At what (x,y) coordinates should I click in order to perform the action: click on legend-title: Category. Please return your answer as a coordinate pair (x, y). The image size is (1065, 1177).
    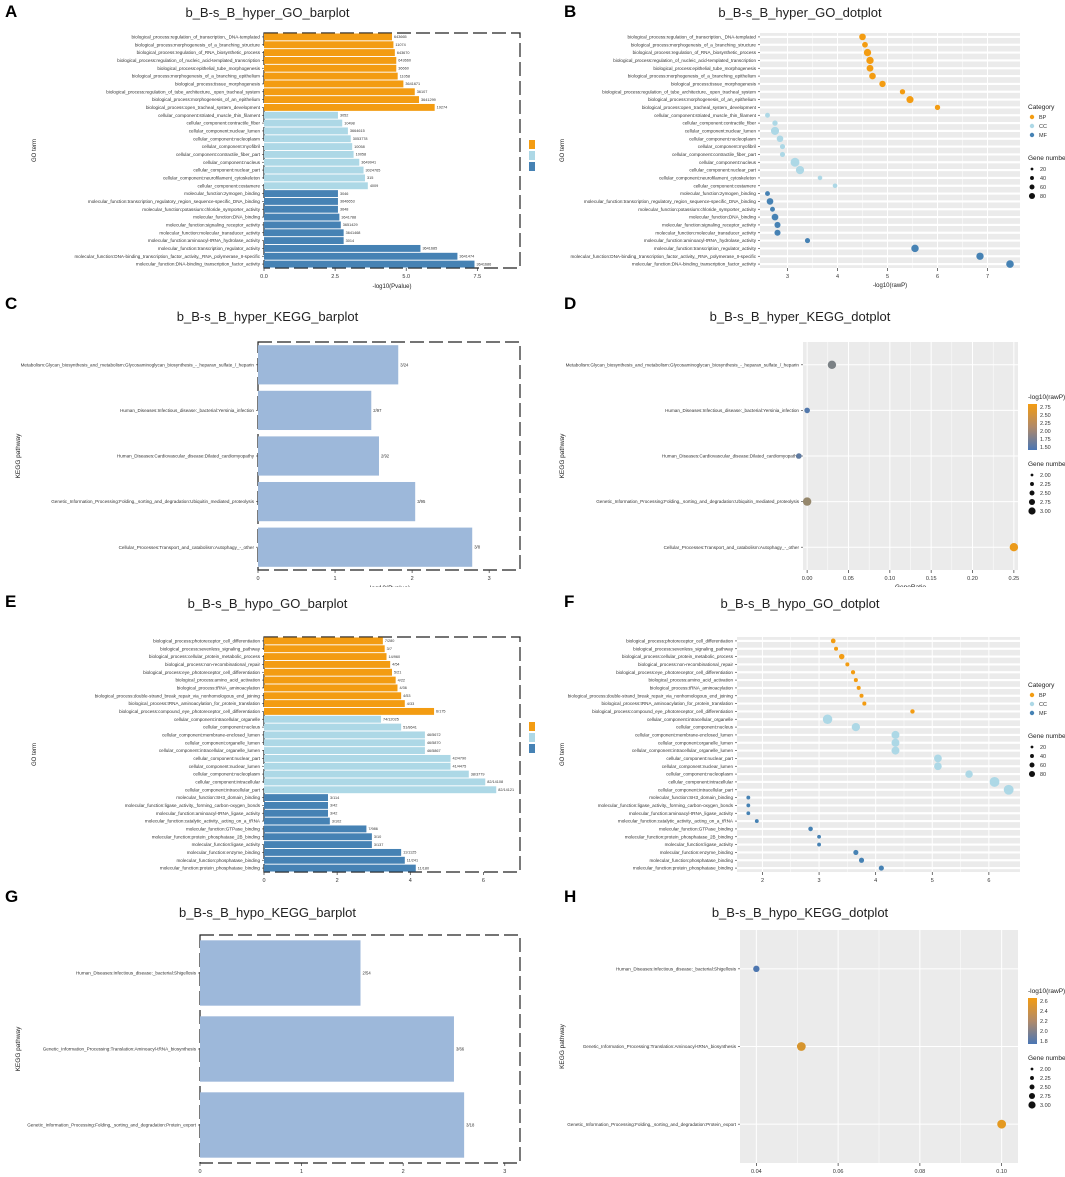
    Looking at the image, I should click on (1041, 685).